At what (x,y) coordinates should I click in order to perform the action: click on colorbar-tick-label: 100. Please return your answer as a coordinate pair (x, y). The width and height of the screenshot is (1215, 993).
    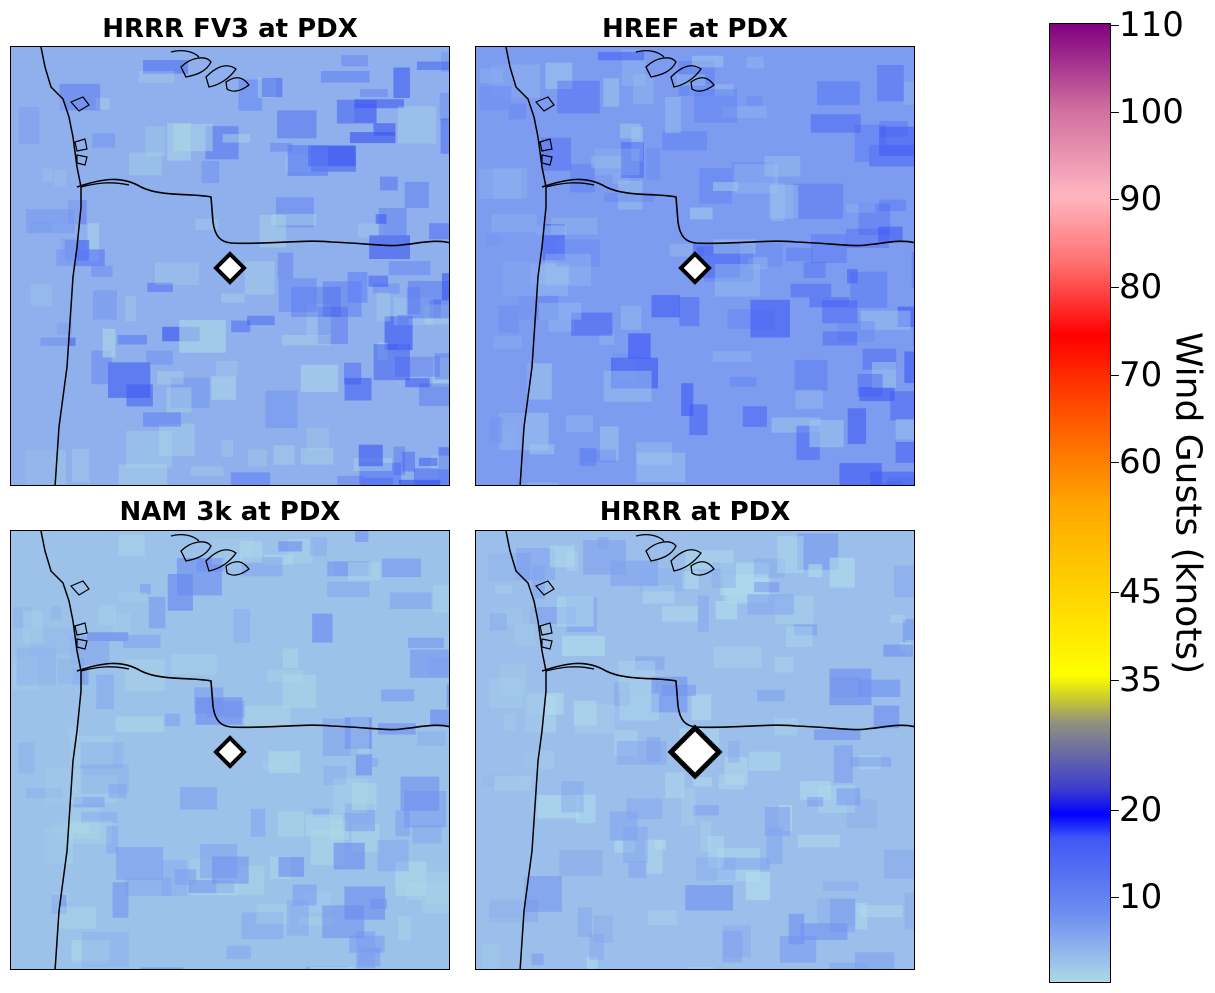
    Looking at the image, I should click on (1151, 112).